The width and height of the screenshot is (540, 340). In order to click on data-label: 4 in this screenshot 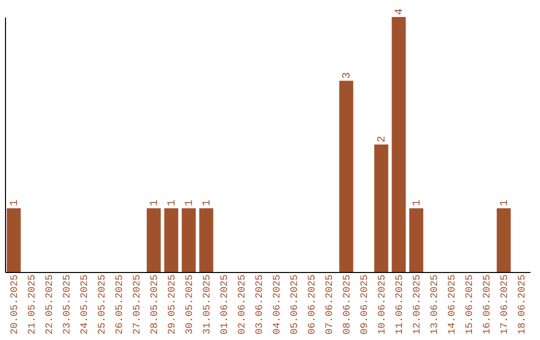, I will do `click(400, 11)`.